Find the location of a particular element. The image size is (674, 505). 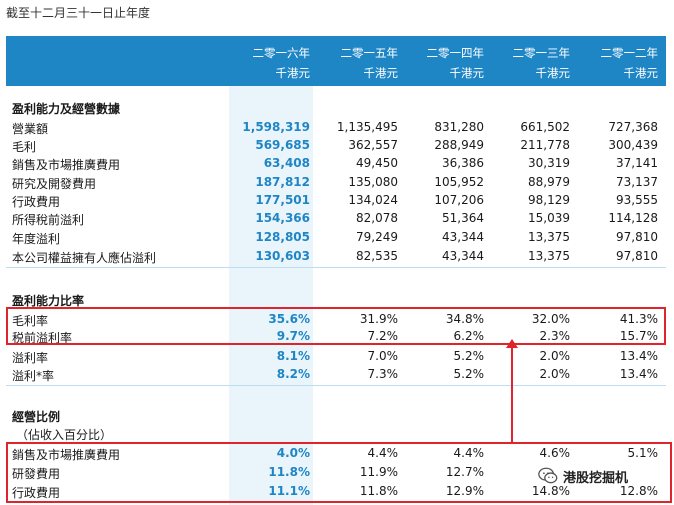

cell-value: 8.2% is located at coordinates (293, 374).